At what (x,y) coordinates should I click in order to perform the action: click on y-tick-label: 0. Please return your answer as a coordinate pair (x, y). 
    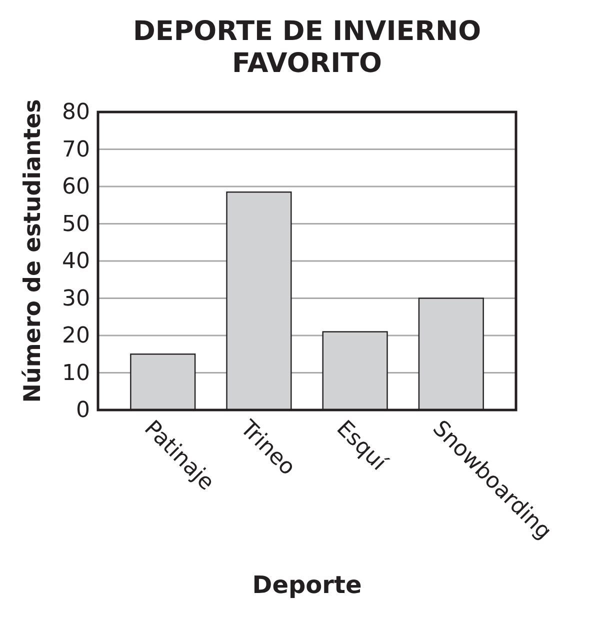
    Looking at the image, I should click on (83, 411).